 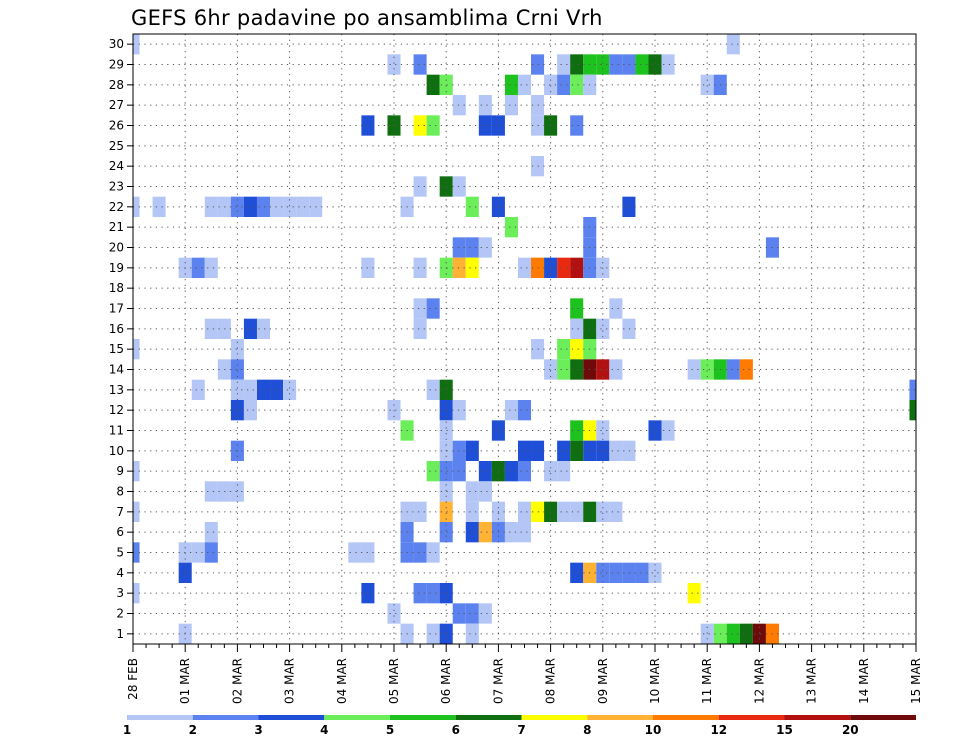 What do you see at coordinates (116, 451) in the screenshot?
I see `y-tick-label: 10` at bounding box center [116, 451].